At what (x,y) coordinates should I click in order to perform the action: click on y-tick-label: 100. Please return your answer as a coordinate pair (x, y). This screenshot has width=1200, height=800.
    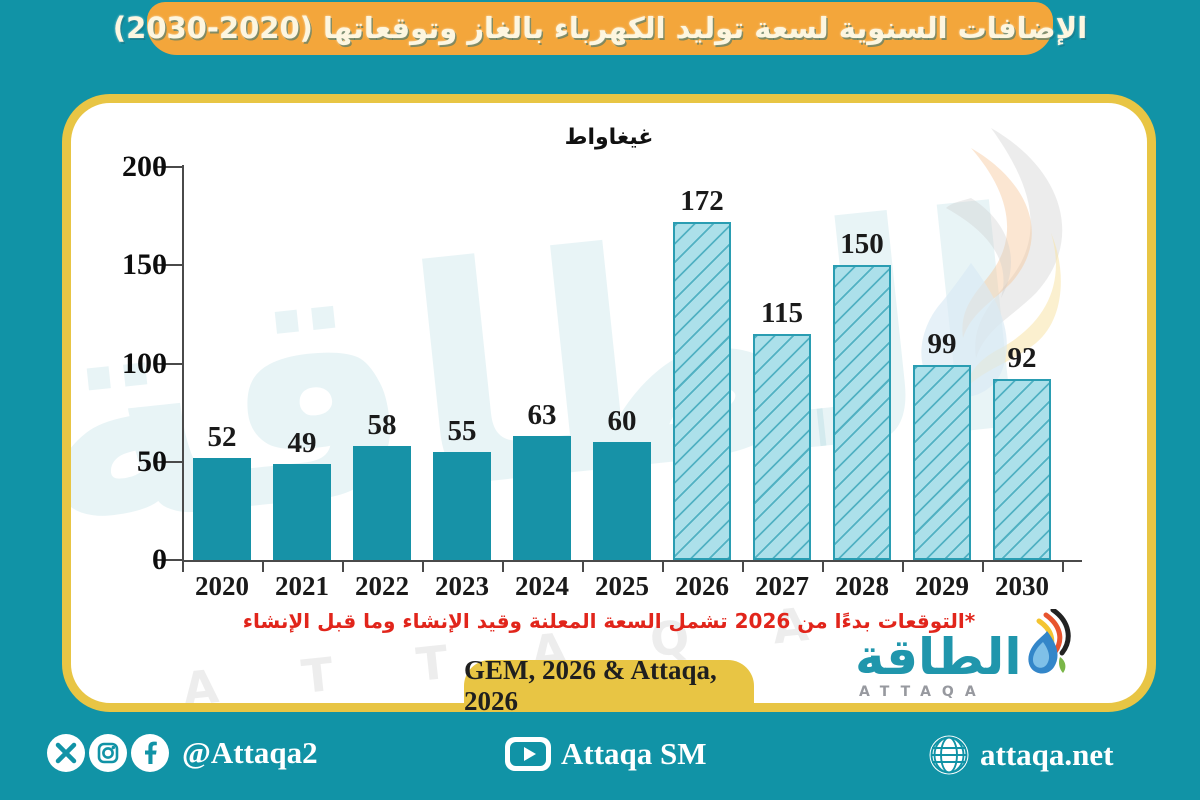
    Looking at the image, I should click on (144, 363).